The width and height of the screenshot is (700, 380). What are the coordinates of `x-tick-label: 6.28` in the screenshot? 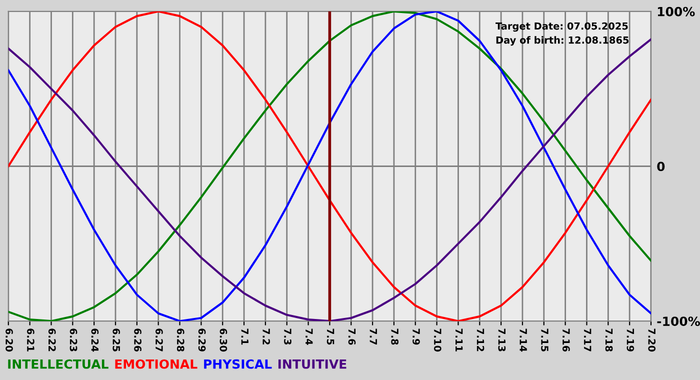 It's located at (180, 340).